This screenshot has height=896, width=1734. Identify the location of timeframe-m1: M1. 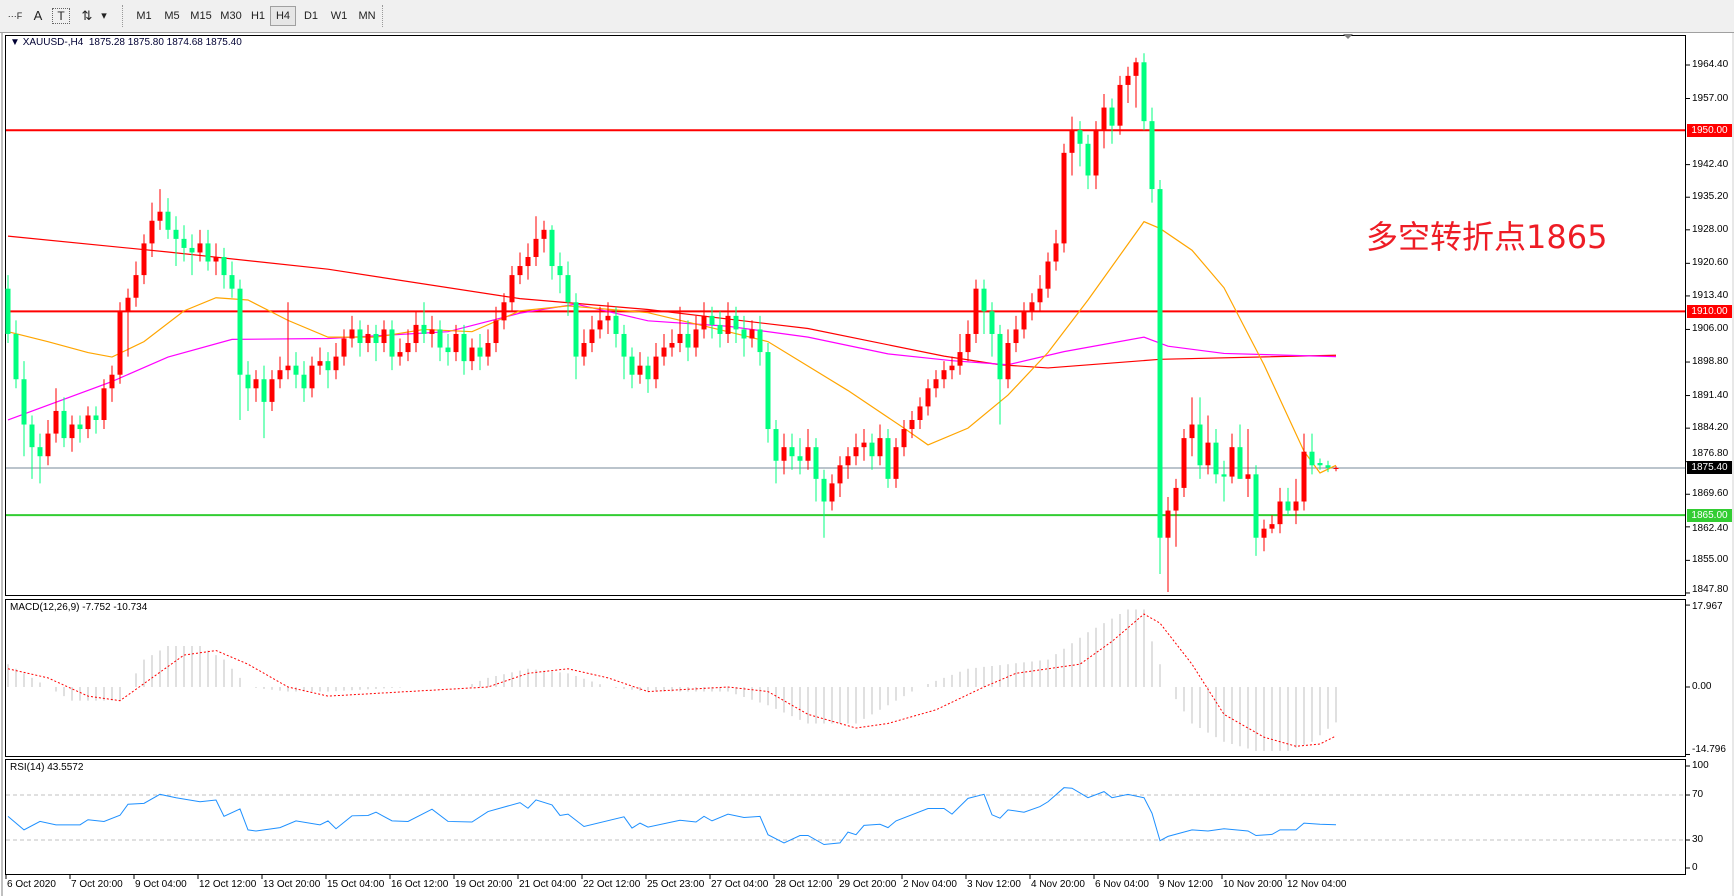
(144, 16).